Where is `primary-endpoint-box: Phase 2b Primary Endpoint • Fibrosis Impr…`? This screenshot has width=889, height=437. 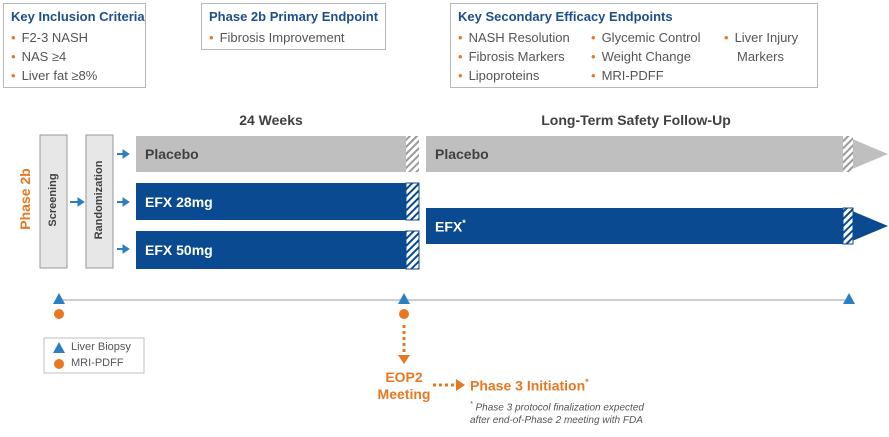
primary-endpoint-box: Phase 2b Primary Endpoint • Fibrosis Impr… is located at coordinates (293, 26).